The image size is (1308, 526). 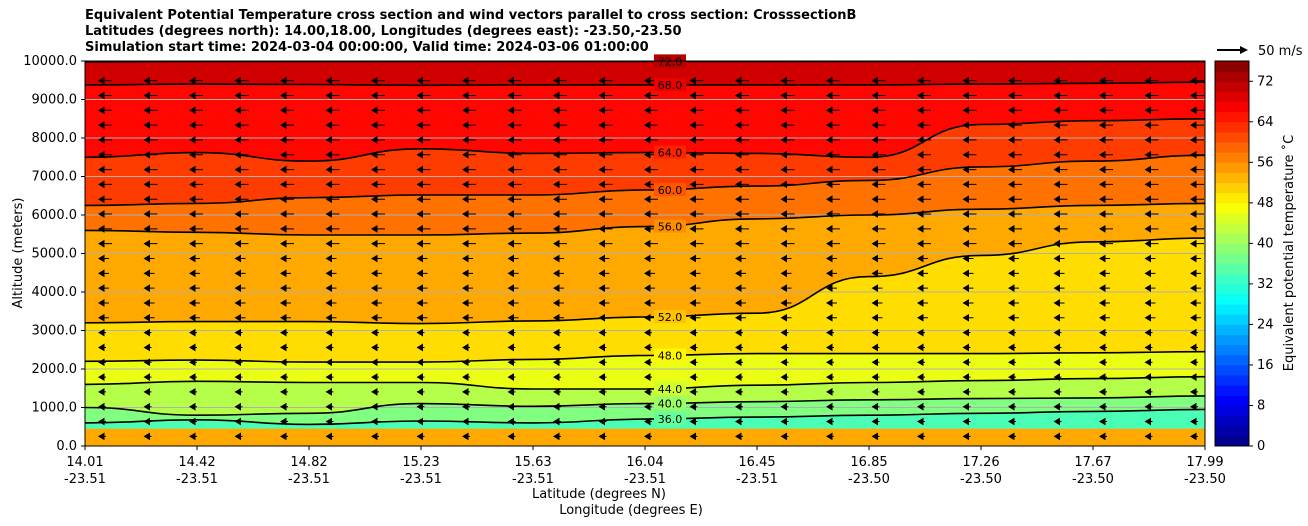 I want to click on x-tick-label-lon: -23.51, so click(x=645, y=479).